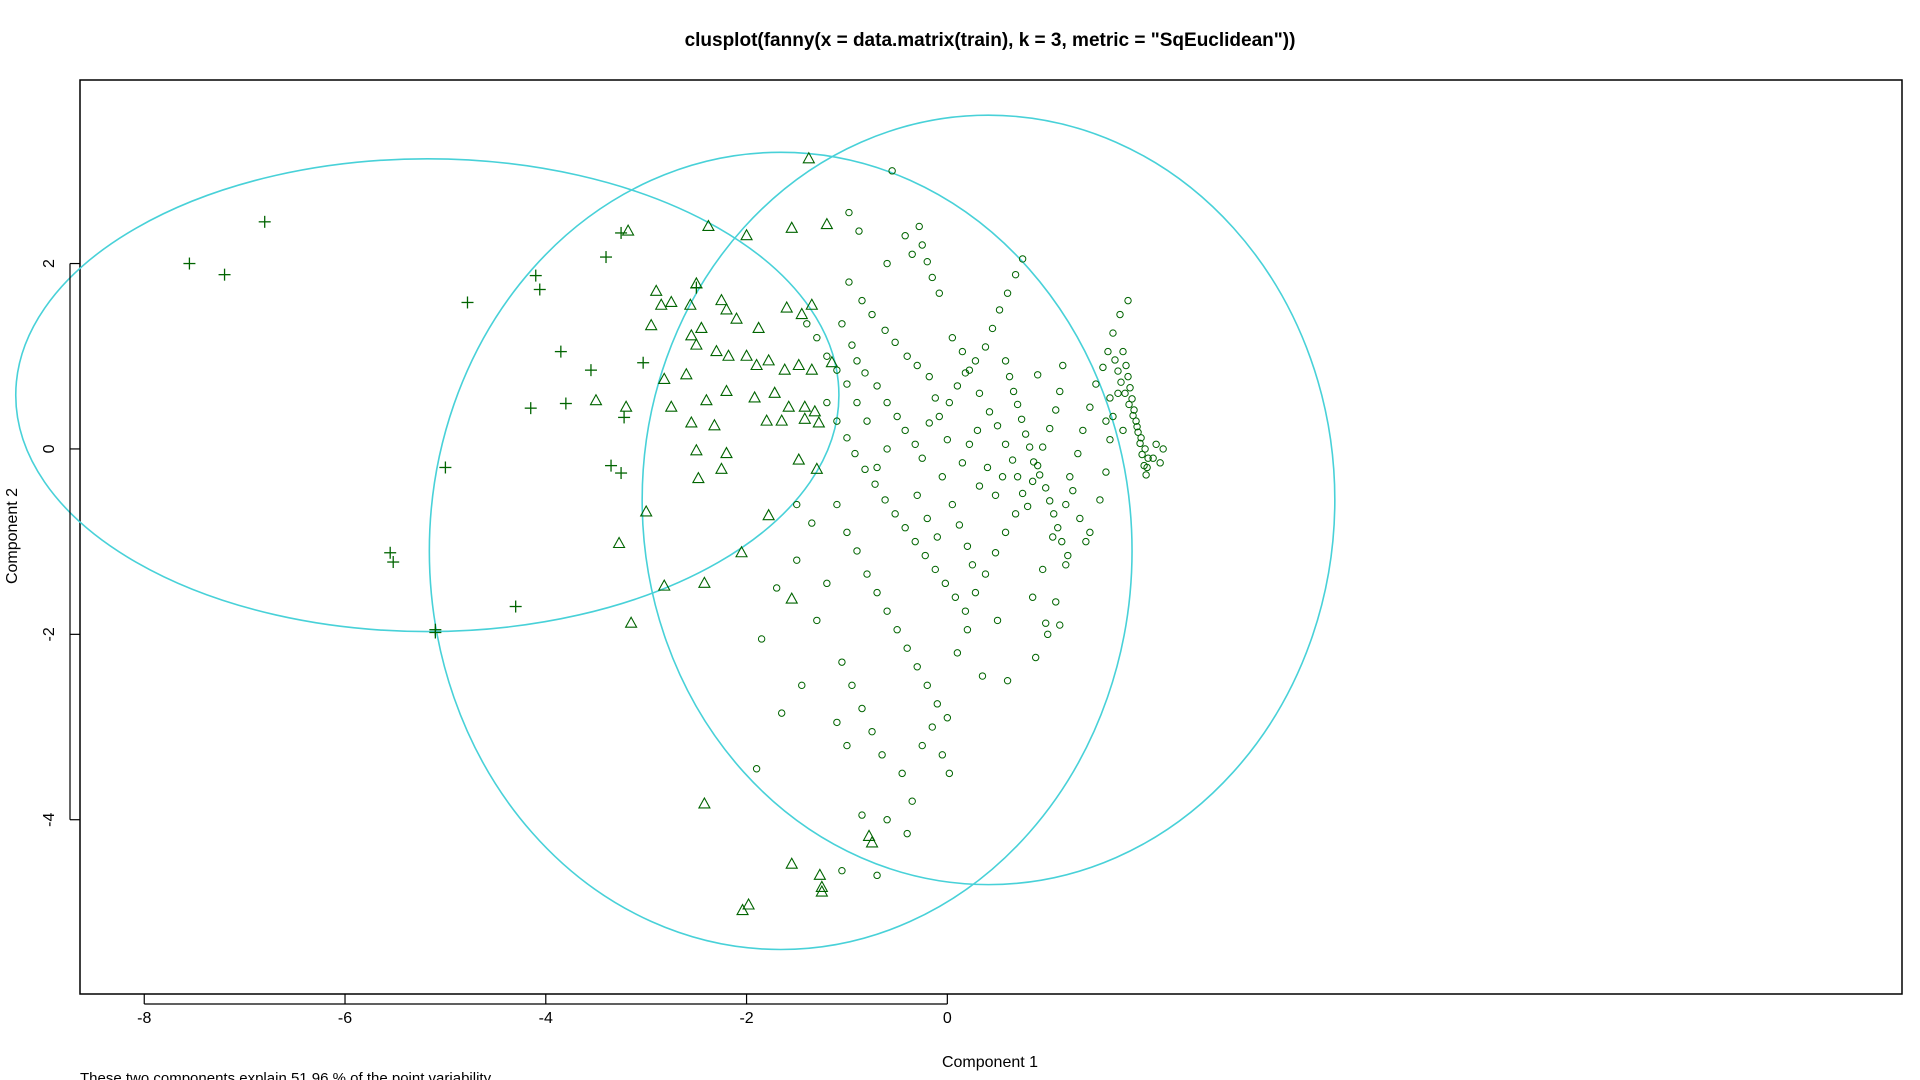  Describe the element at coordinates (990, 1062) in the screenshot. I see `x-axis-label: Component 1` at that location.